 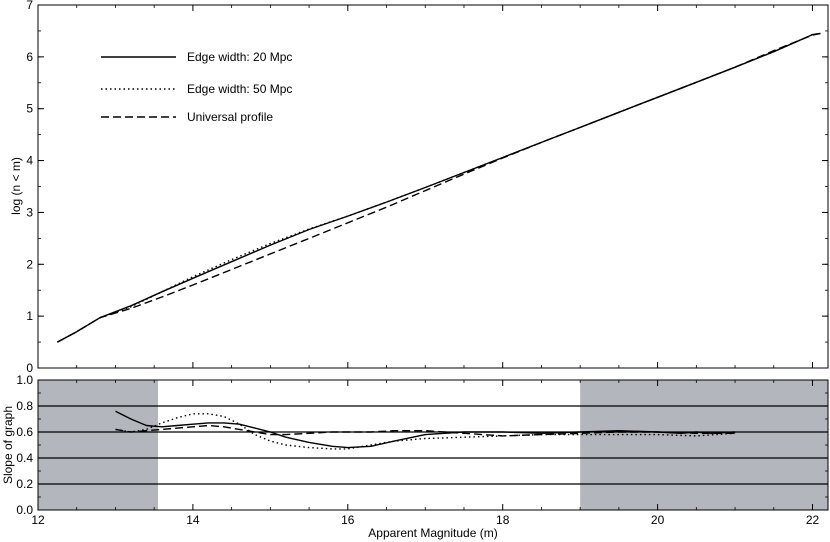 What do you see at coordinates (239, 89) in the screenshot?
I see `legend-label-50mpc: Edge width: 50 Mpc` at bounding box center [239, 89].